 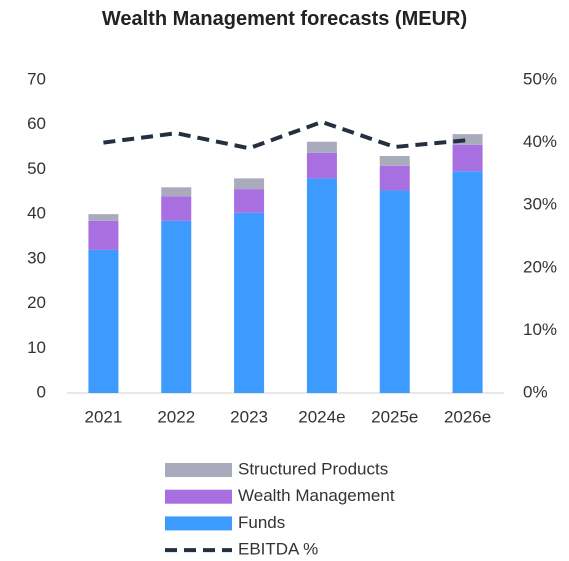 What do you see at coordinates (104, 416) in the screenshot?
I see `x-tick-label: 2021` at bounding box center [104, 416].